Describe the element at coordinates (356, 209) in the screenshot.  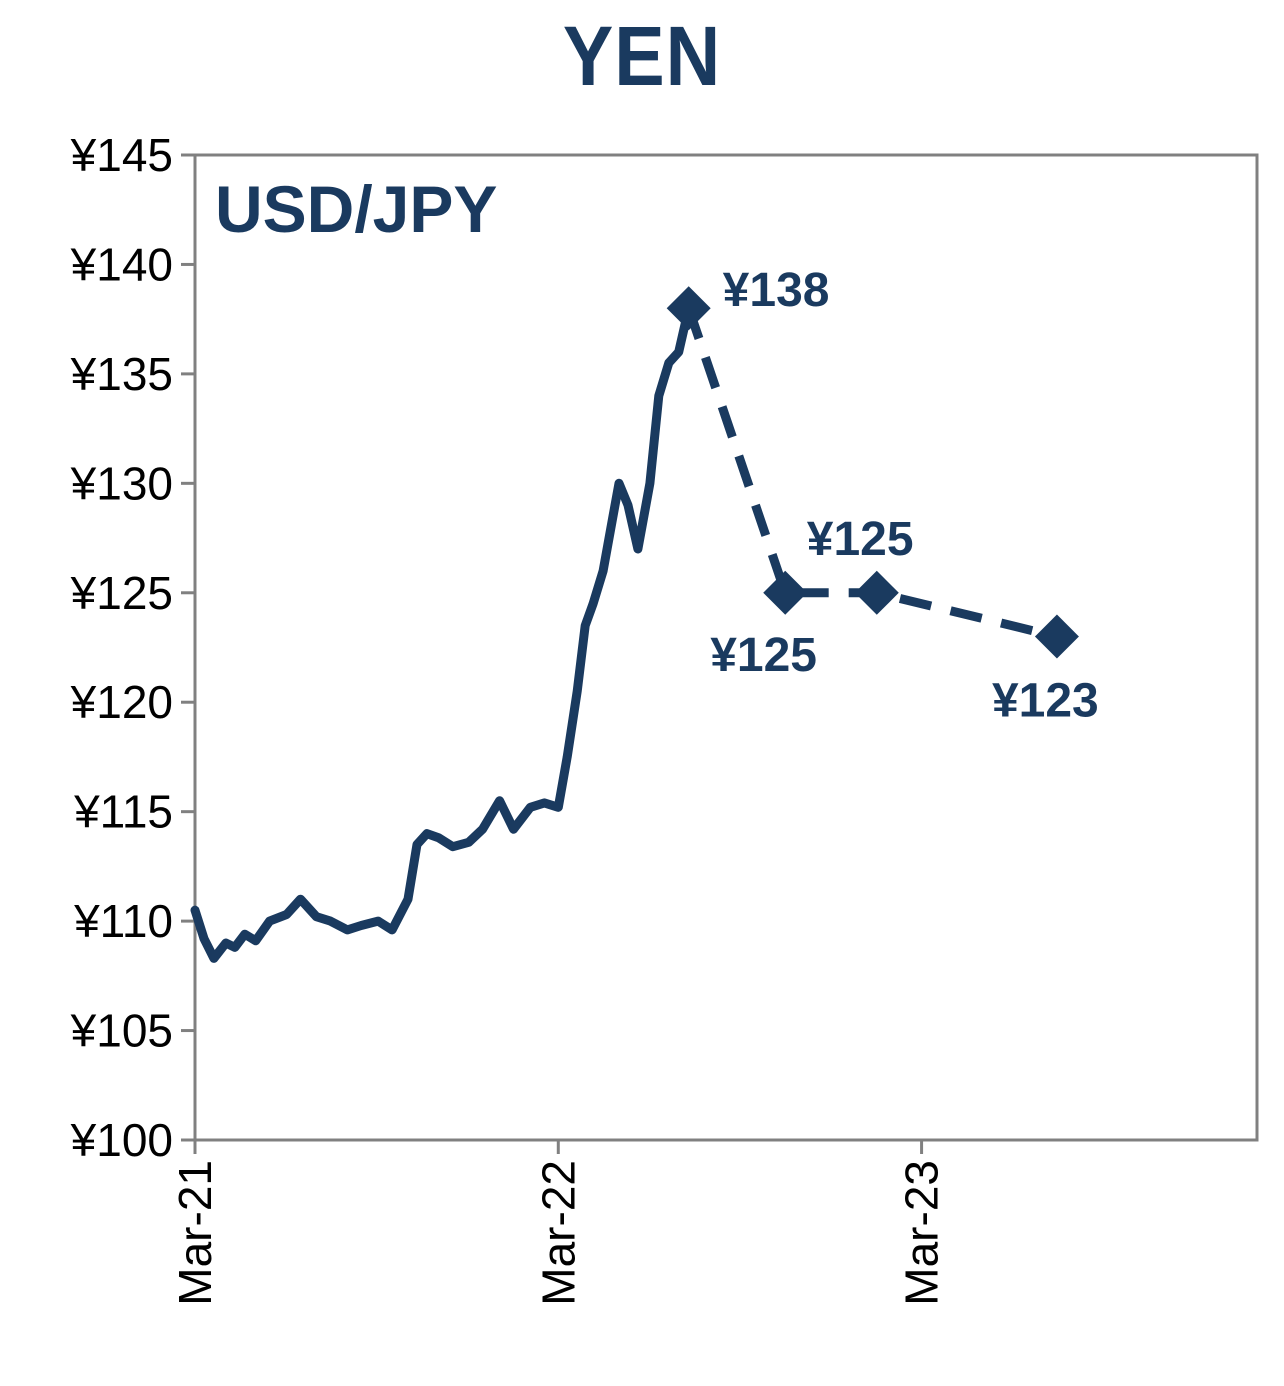
I see `pair-label: USD/JPY` at that location.